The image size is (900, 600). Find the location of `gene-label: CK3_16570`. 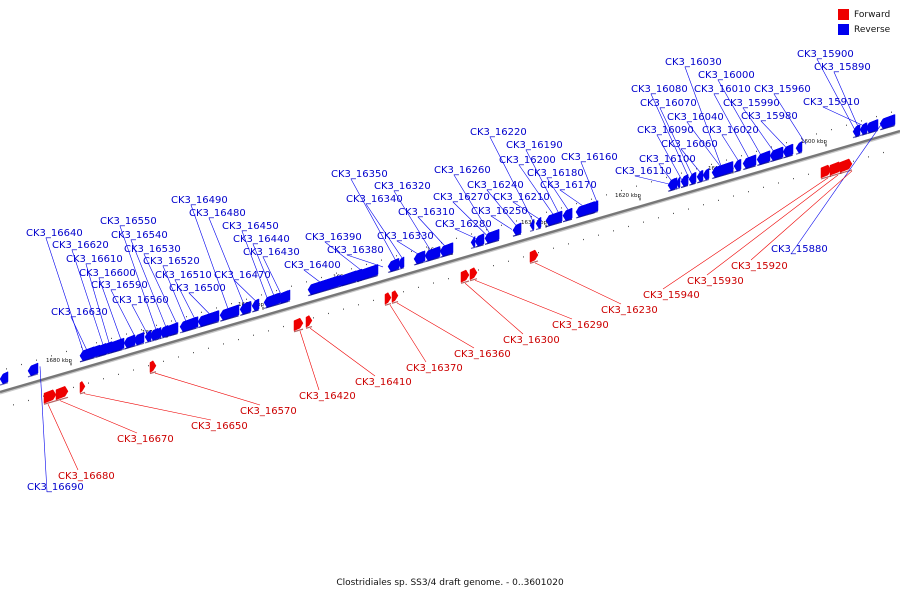

gene-label: CK3_16570 is located at coordinates (268, 411).